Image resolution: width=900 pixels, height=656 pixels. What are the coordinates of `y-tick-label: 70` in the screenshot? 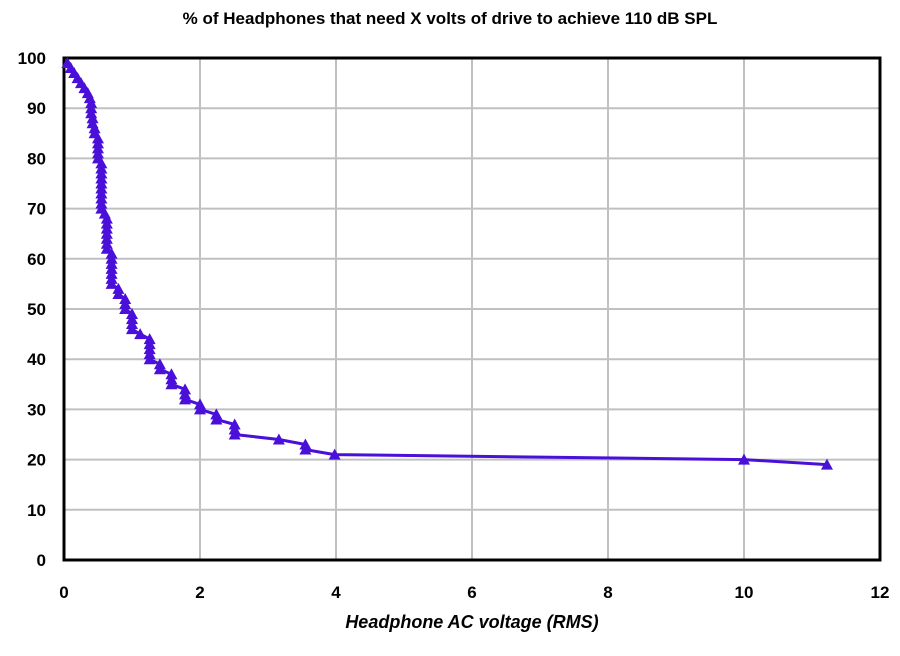 It's located at (36, 209).